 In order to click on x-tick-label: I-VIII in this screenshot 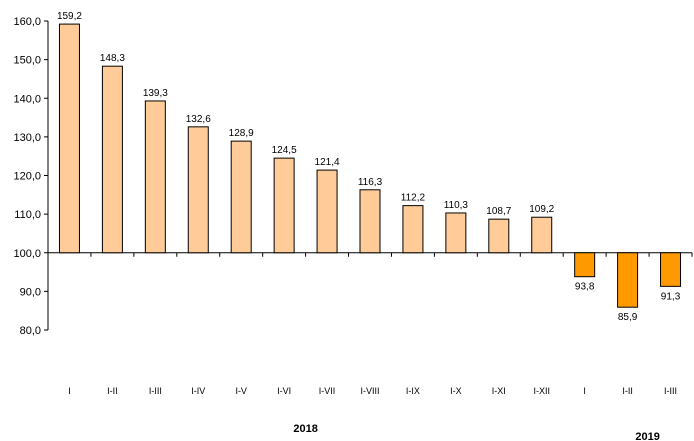, I will do `click(369, 391)`.